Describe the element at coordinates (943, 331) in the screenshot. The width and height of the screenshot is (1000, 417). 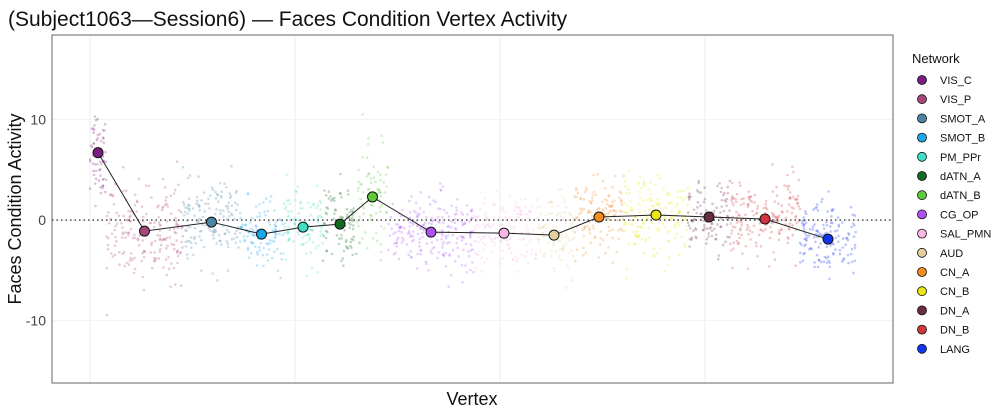
I see `legend-item-dn_b: DN_B` at that location.